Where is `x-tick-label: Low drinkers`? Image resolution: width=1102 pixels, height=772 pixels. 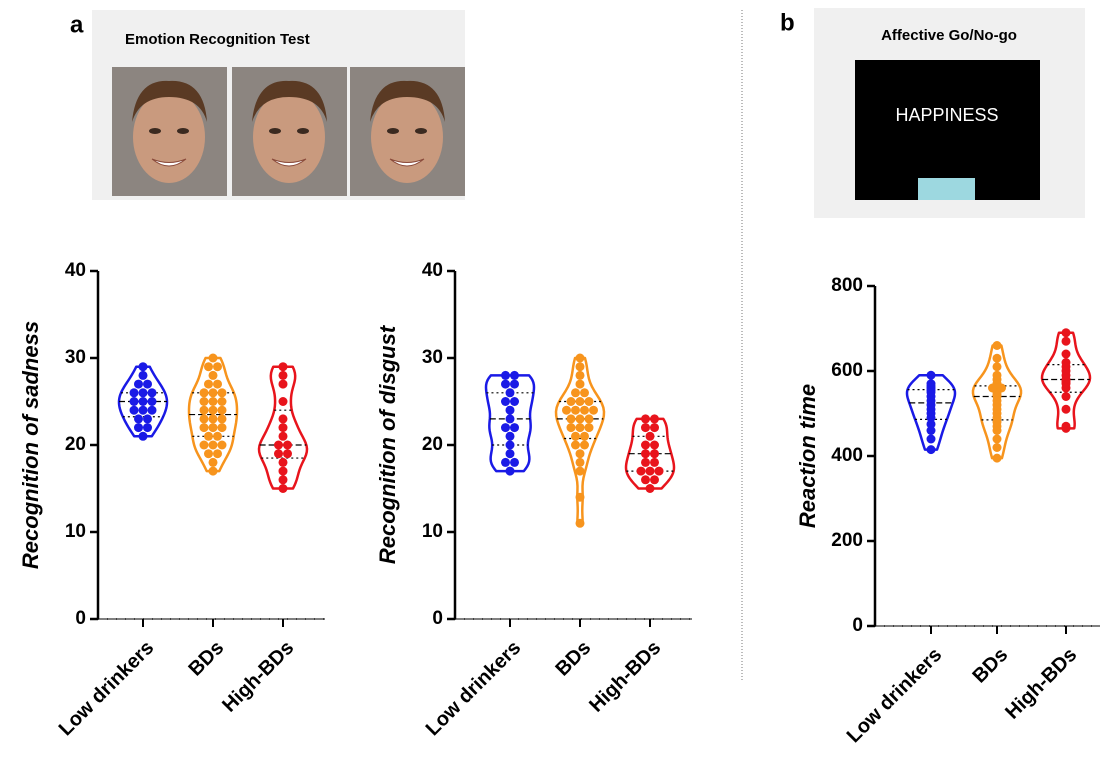 x-tick-label: Low drinkers is located at coordinates (107, 689).